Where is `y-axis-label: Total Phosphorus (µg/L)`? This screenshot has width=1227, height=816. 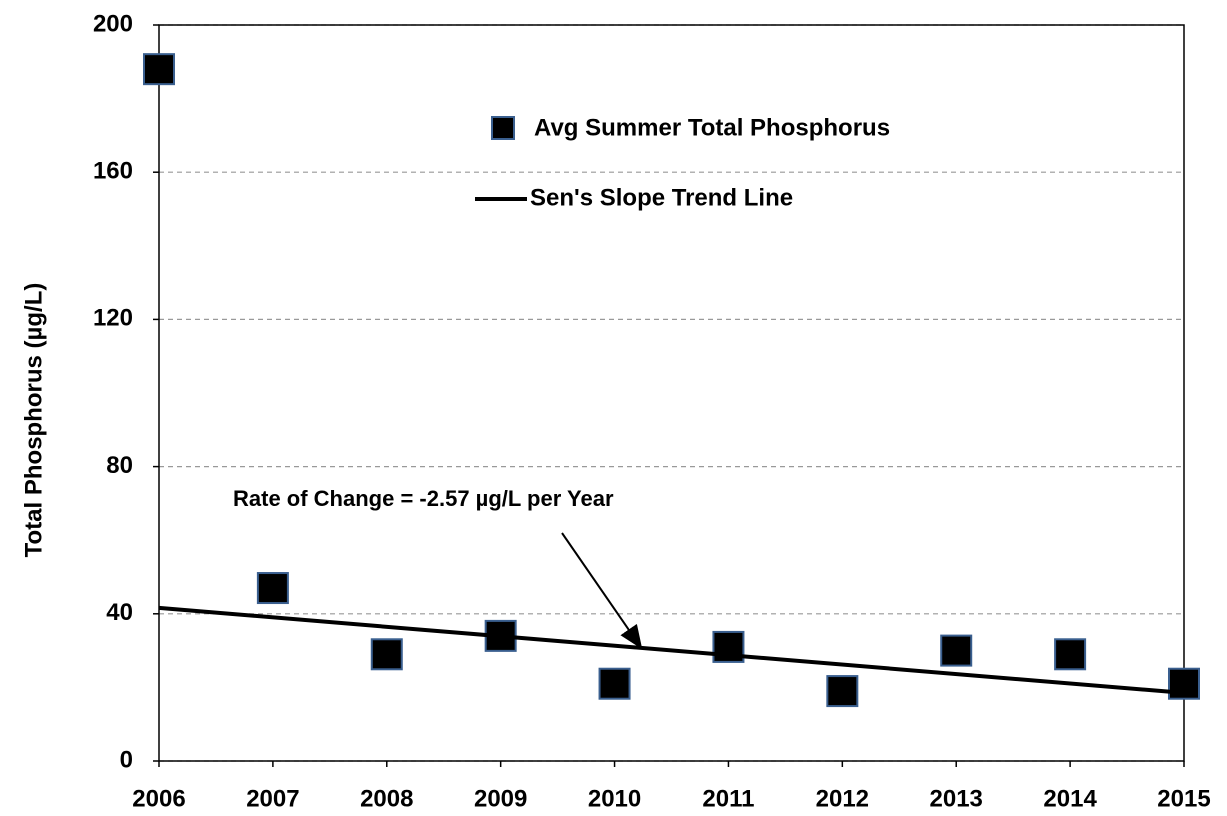 y-axis-label: Total Phosphorus (µg/L) is located at coordinates (33, 420).